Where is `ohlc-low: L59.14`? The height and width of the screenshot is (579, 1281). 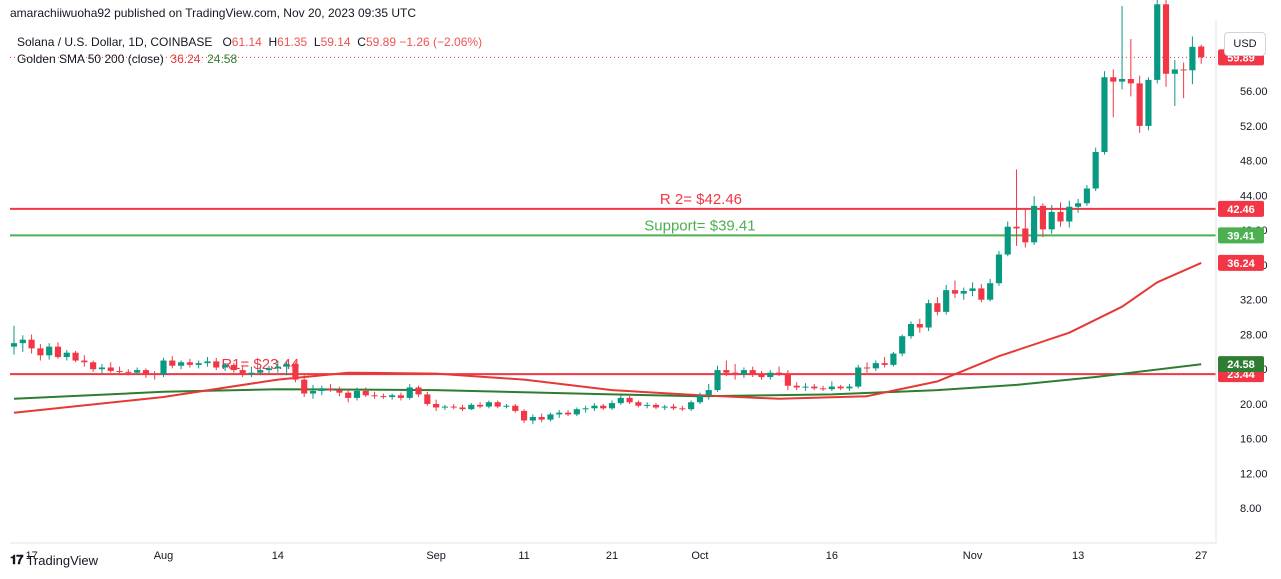
ohlc-low: L59.14 is located at coordinates (332, 42).